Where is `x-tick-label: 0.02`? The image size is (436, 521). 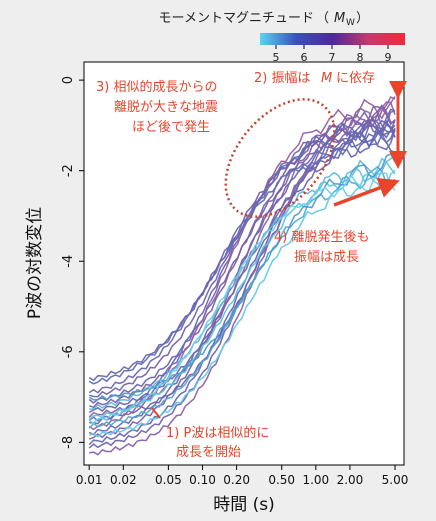 x-tick-label: 0.02 is located at coordinates (123, 480).